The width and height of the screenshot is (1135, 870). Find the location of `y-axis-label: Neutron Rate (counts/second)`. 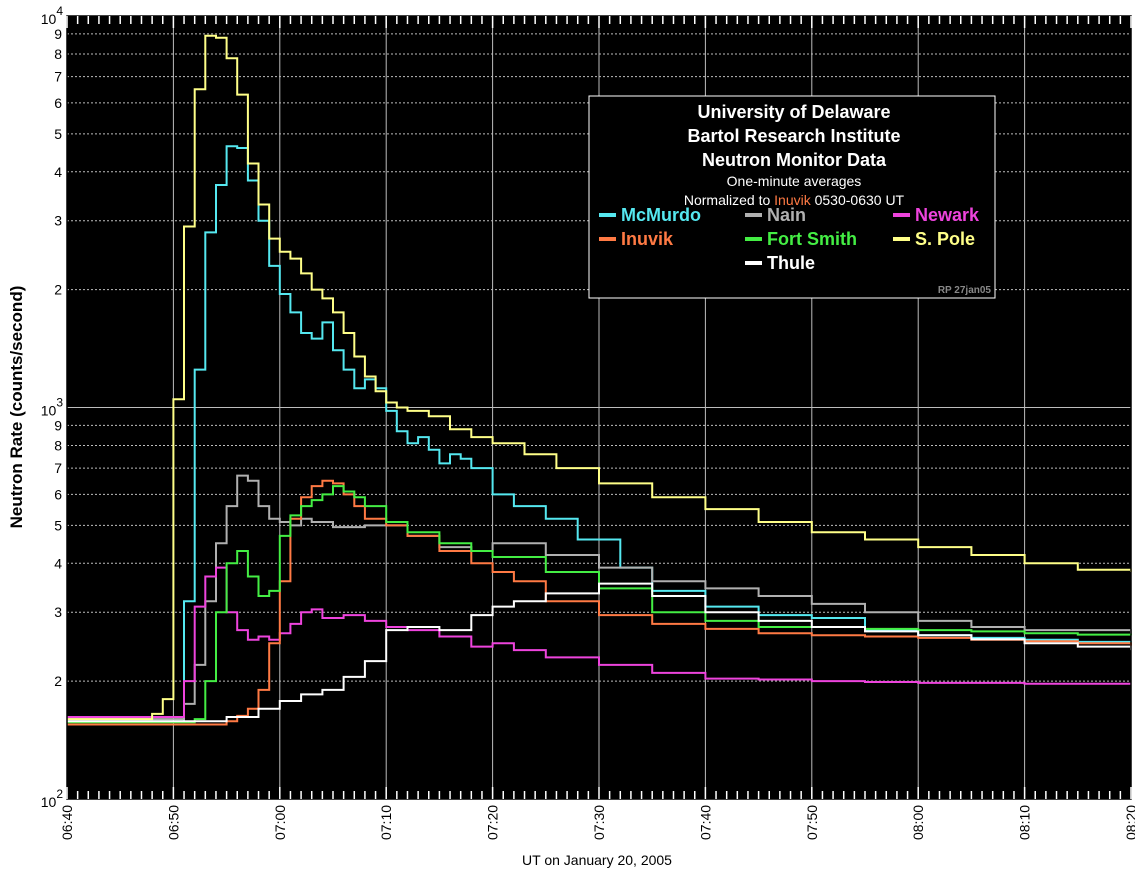

y-axis-label: Neutron Rate (counts/second) is located at coordinates (16, 407).